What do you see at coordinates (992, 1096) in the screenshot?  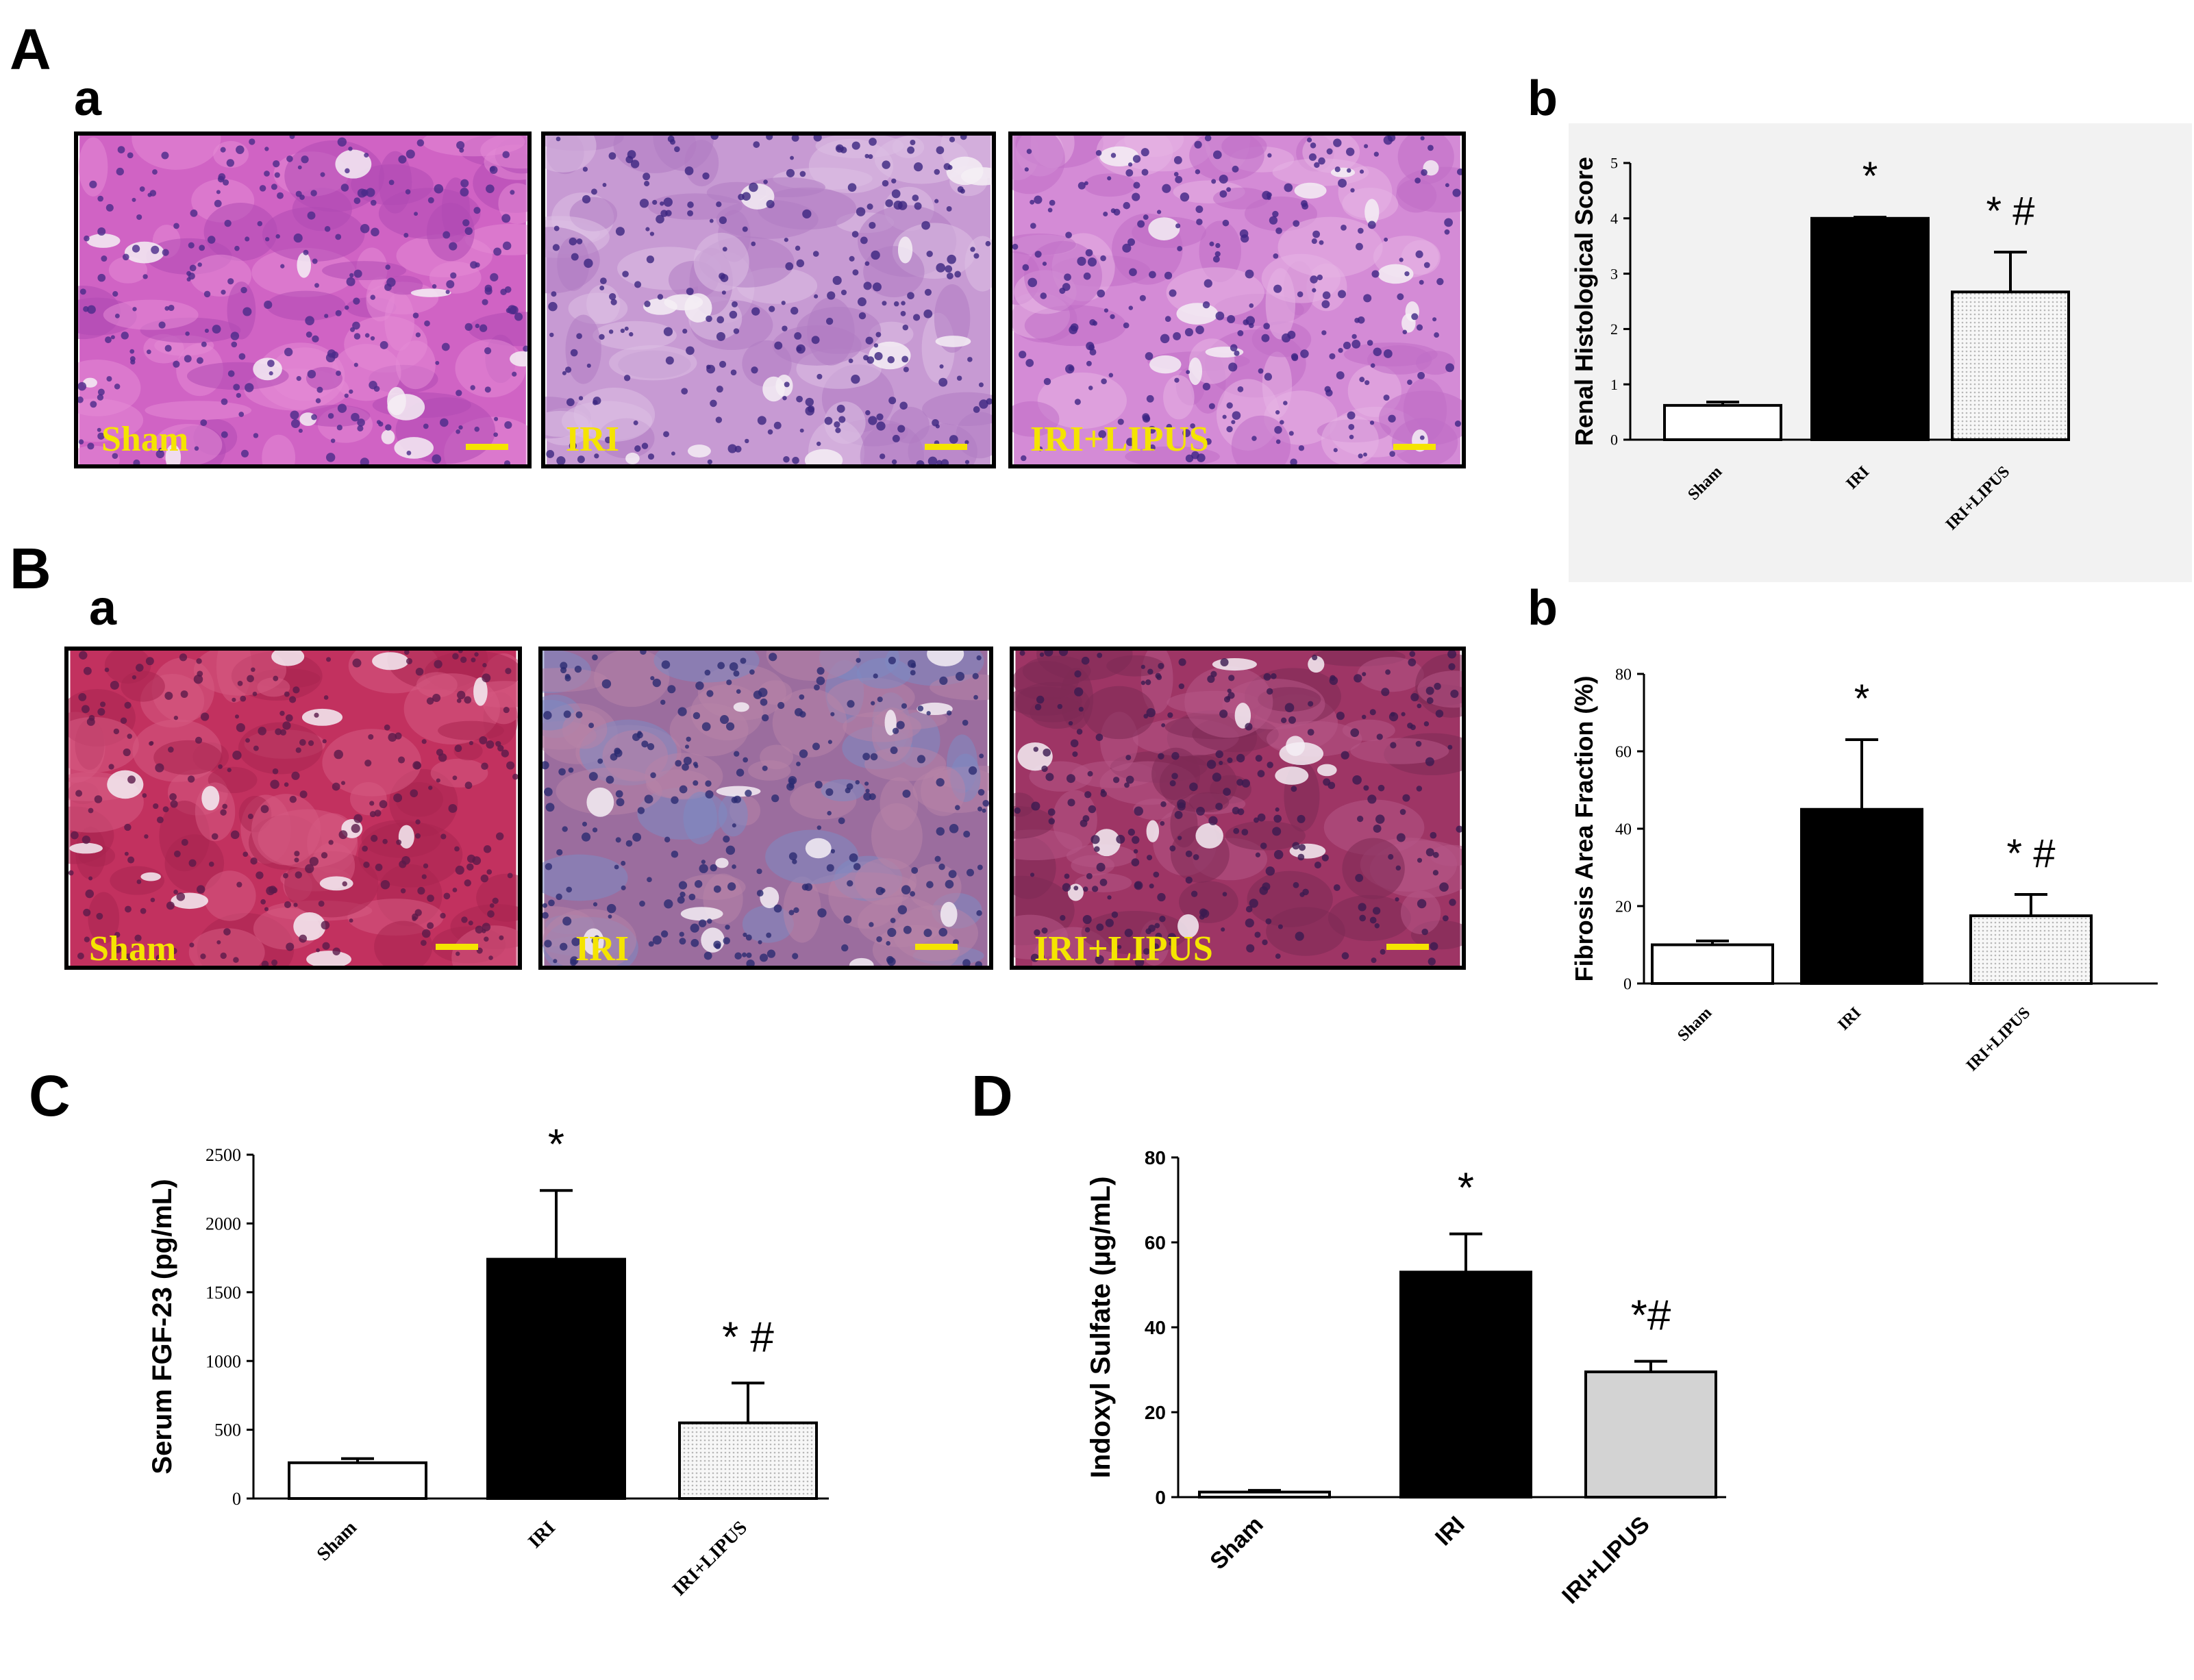 I see `panel-letter-D: D` at bounding box center [992, 1096].